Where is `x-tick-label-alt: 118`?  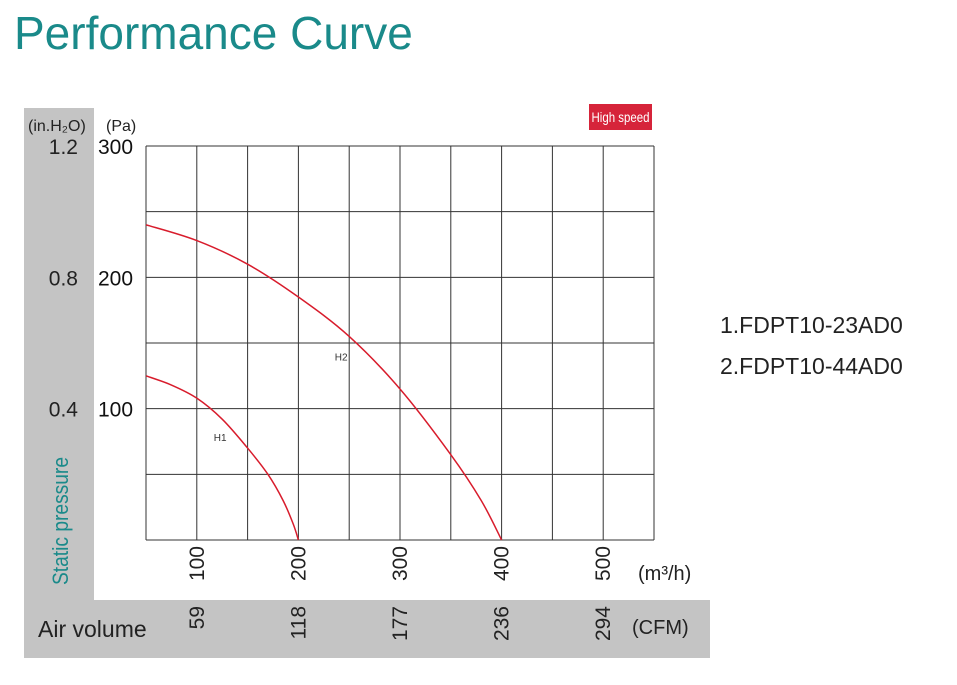 x-tick-label-alt: 118 is located at coordinates (298, 622).